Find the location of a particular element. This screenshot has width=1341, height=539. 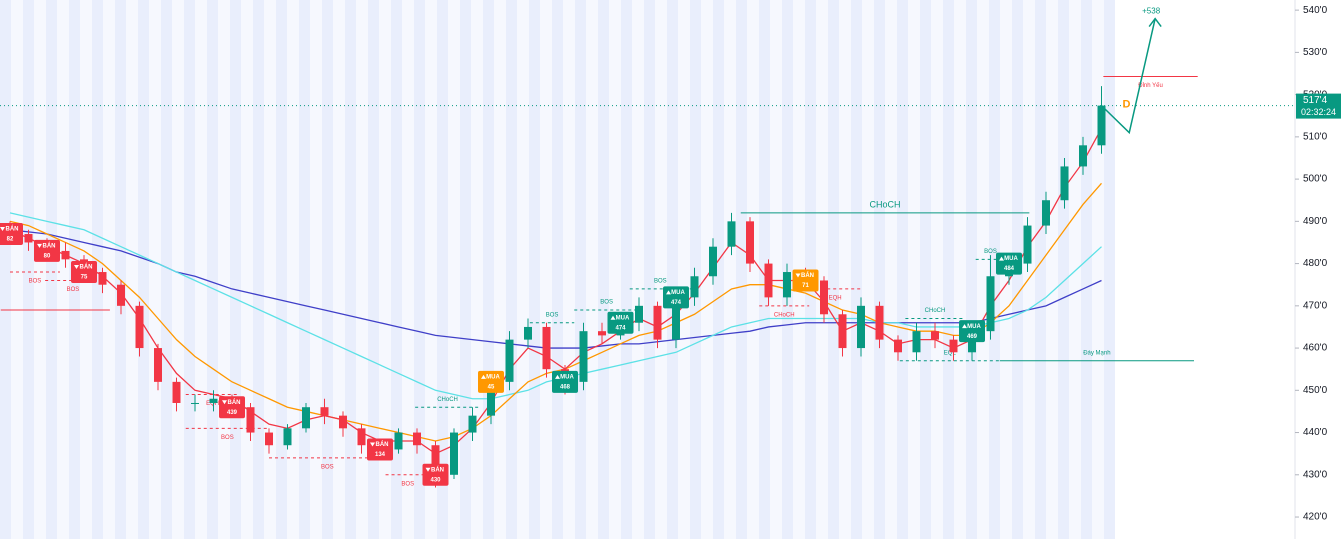

y-tick-label: 460'0 is located at coordinates (1315, 348).